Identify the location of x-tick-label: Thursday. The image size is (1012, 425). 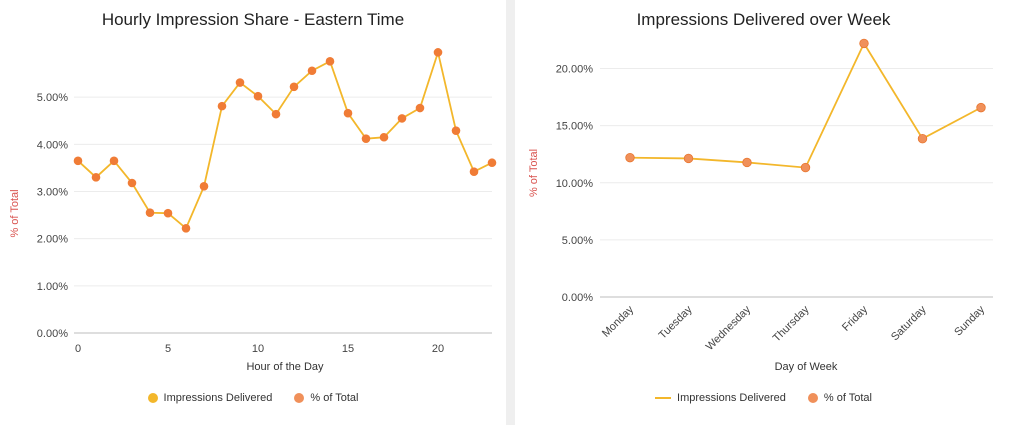
(791, 323).